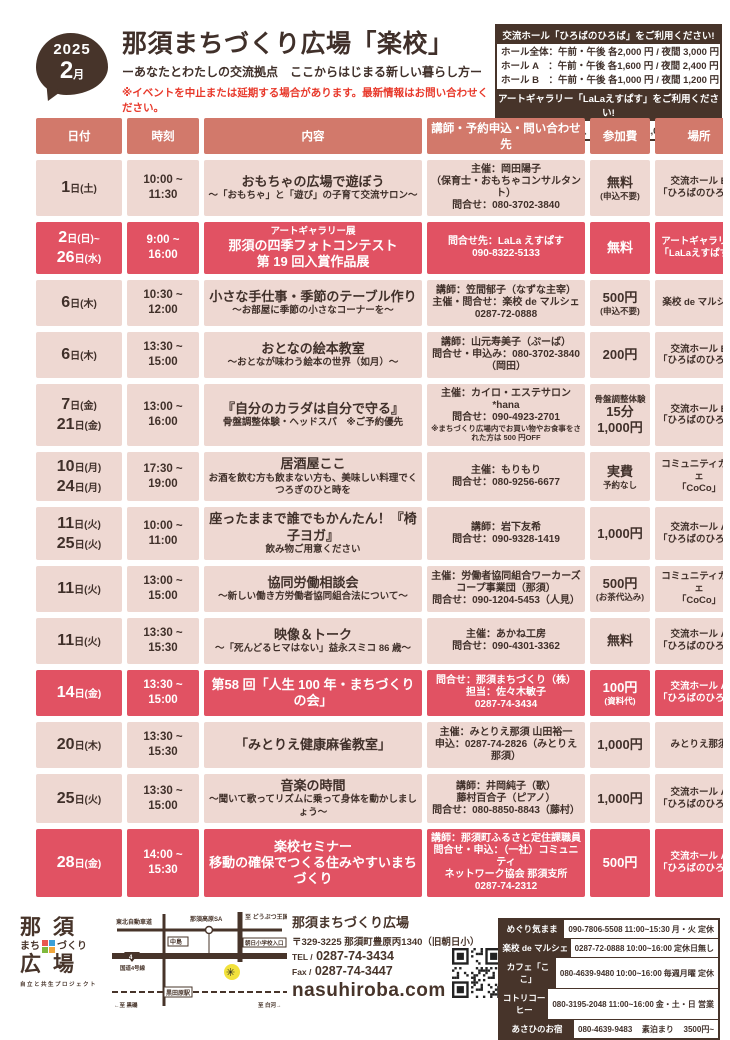 The height and width of the screenshot is (1040, 730). Describe the element at coordinates (65, 258) in the screenshot. I see `date-number: 26` at that location.